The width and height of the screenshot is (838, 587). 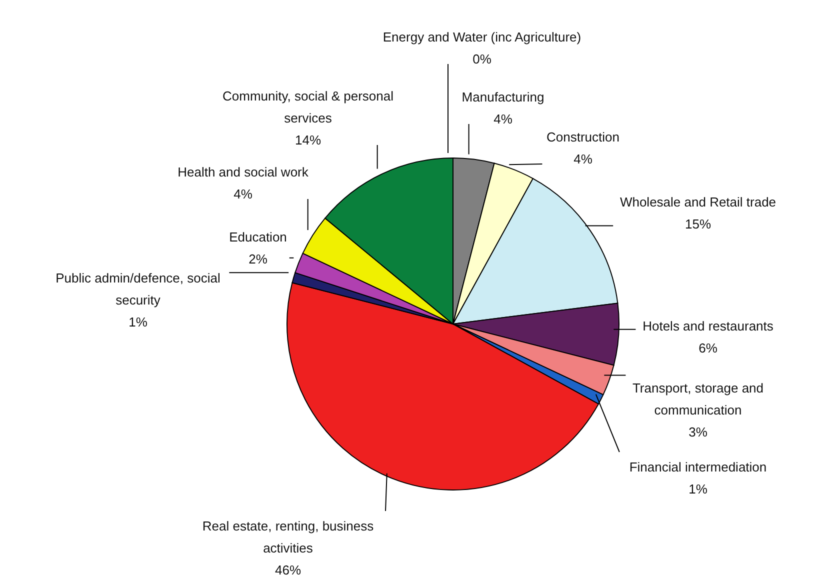 I want to click on slice-label: Real estate, renting, business activities, so click(x=288, y=537).